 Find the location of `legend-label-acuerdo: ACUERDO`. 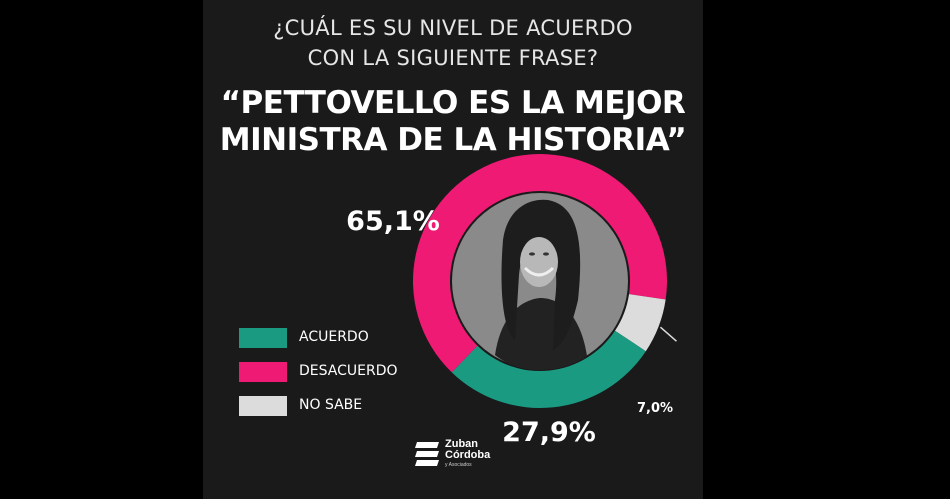

legend-label-acuerdo: ACUERDO is located at coordinates (334, 337).